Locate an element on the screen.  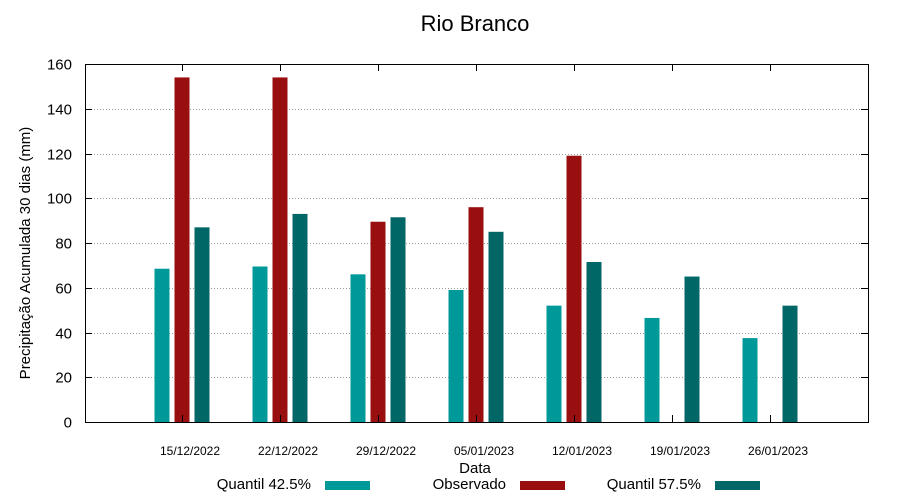
legend-label: Quantil 42.5% is located at coordinates (264, 484).